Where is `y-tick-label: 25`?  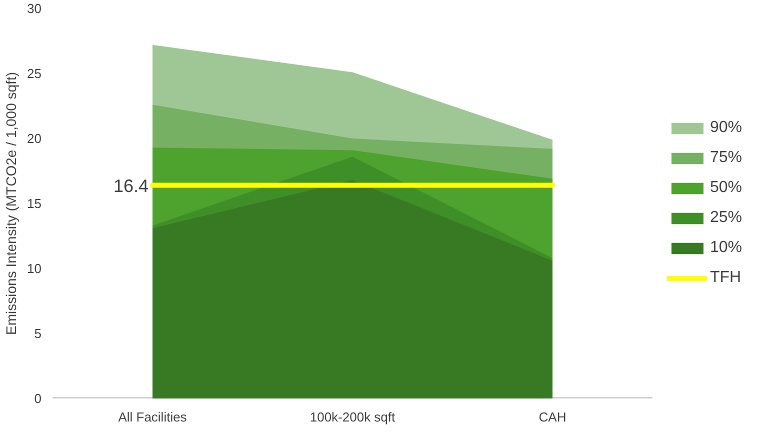 y-tick-label: 25 is located at coordinates (34, 73).